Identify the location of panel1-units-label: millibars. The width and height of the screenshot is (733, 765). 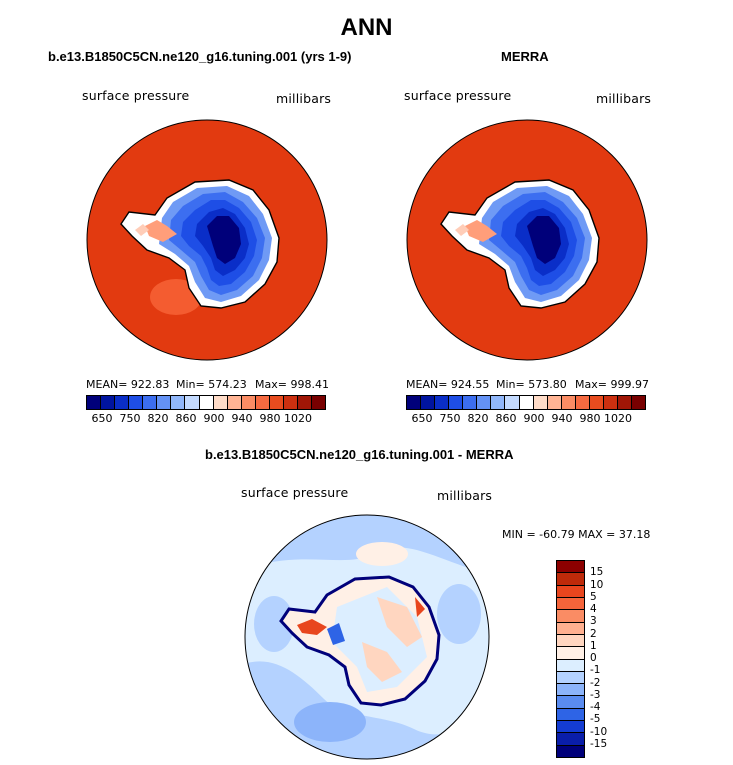
(304, 98).